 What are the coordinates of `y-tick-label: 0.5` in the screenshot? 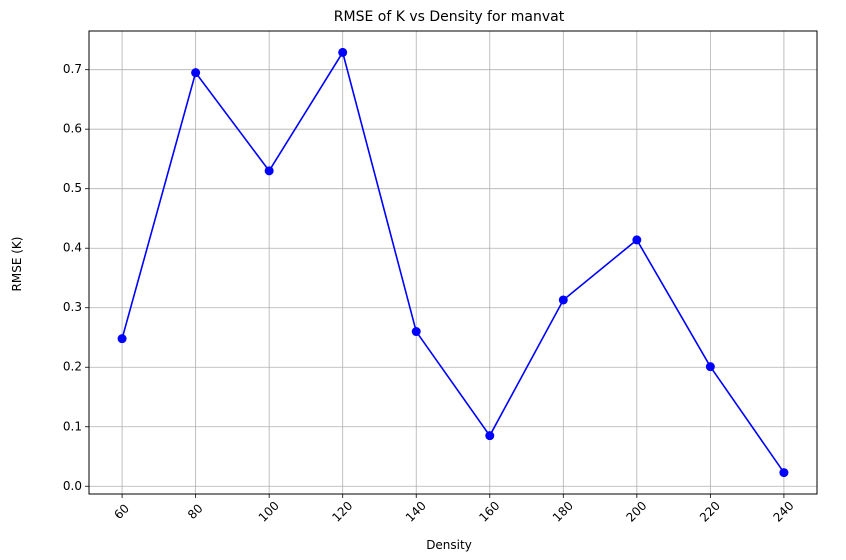 It's located at (72, 188).